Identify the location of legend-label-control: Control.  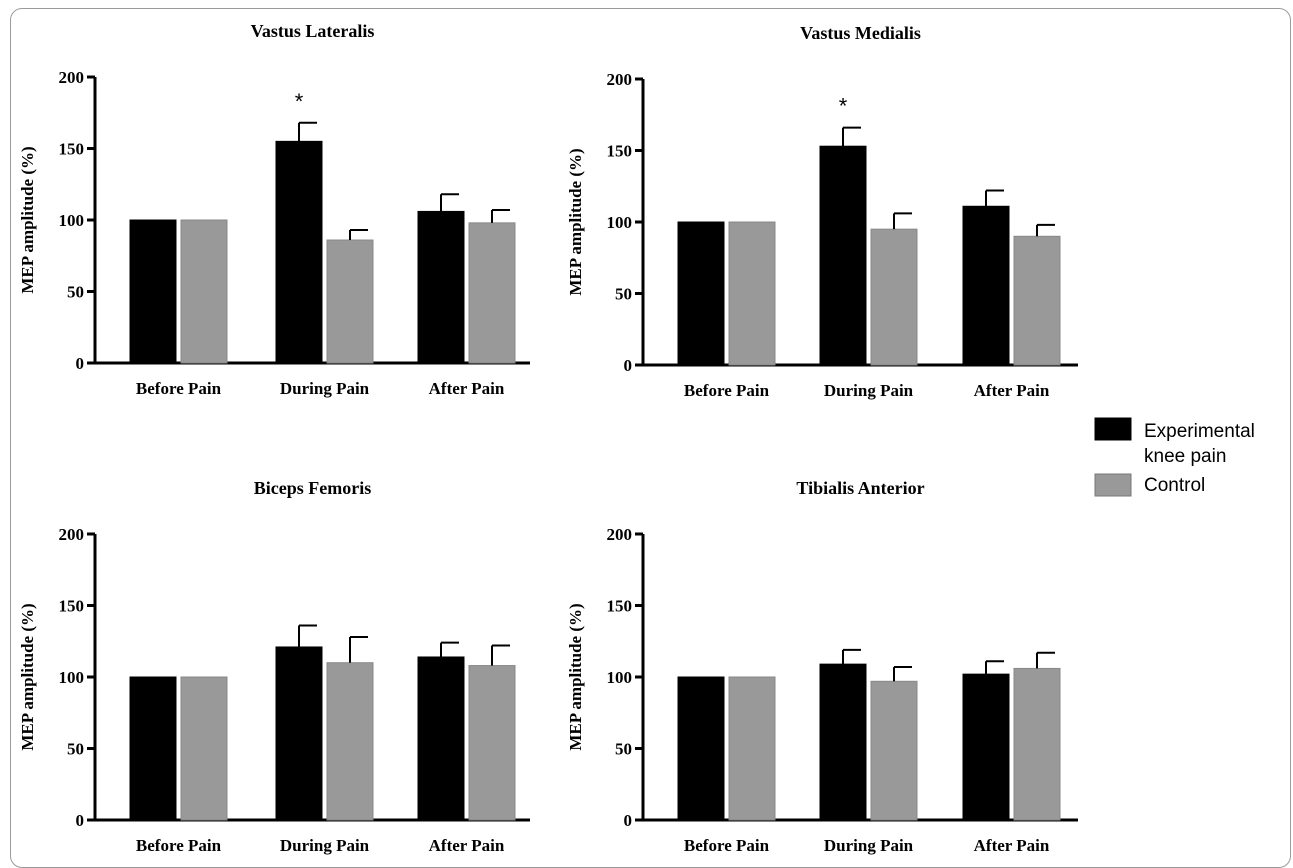
(1174, 485).